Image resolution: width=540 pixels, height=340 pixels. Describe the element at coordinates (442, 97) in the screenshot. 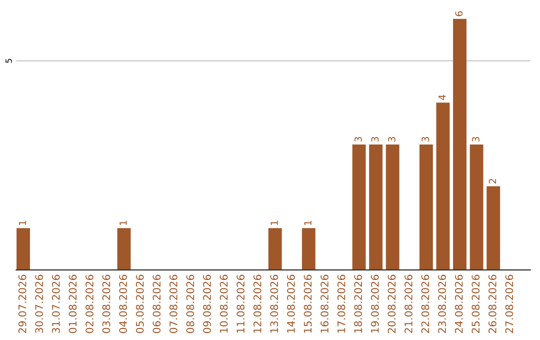

I see `data-label: 4` at that location.